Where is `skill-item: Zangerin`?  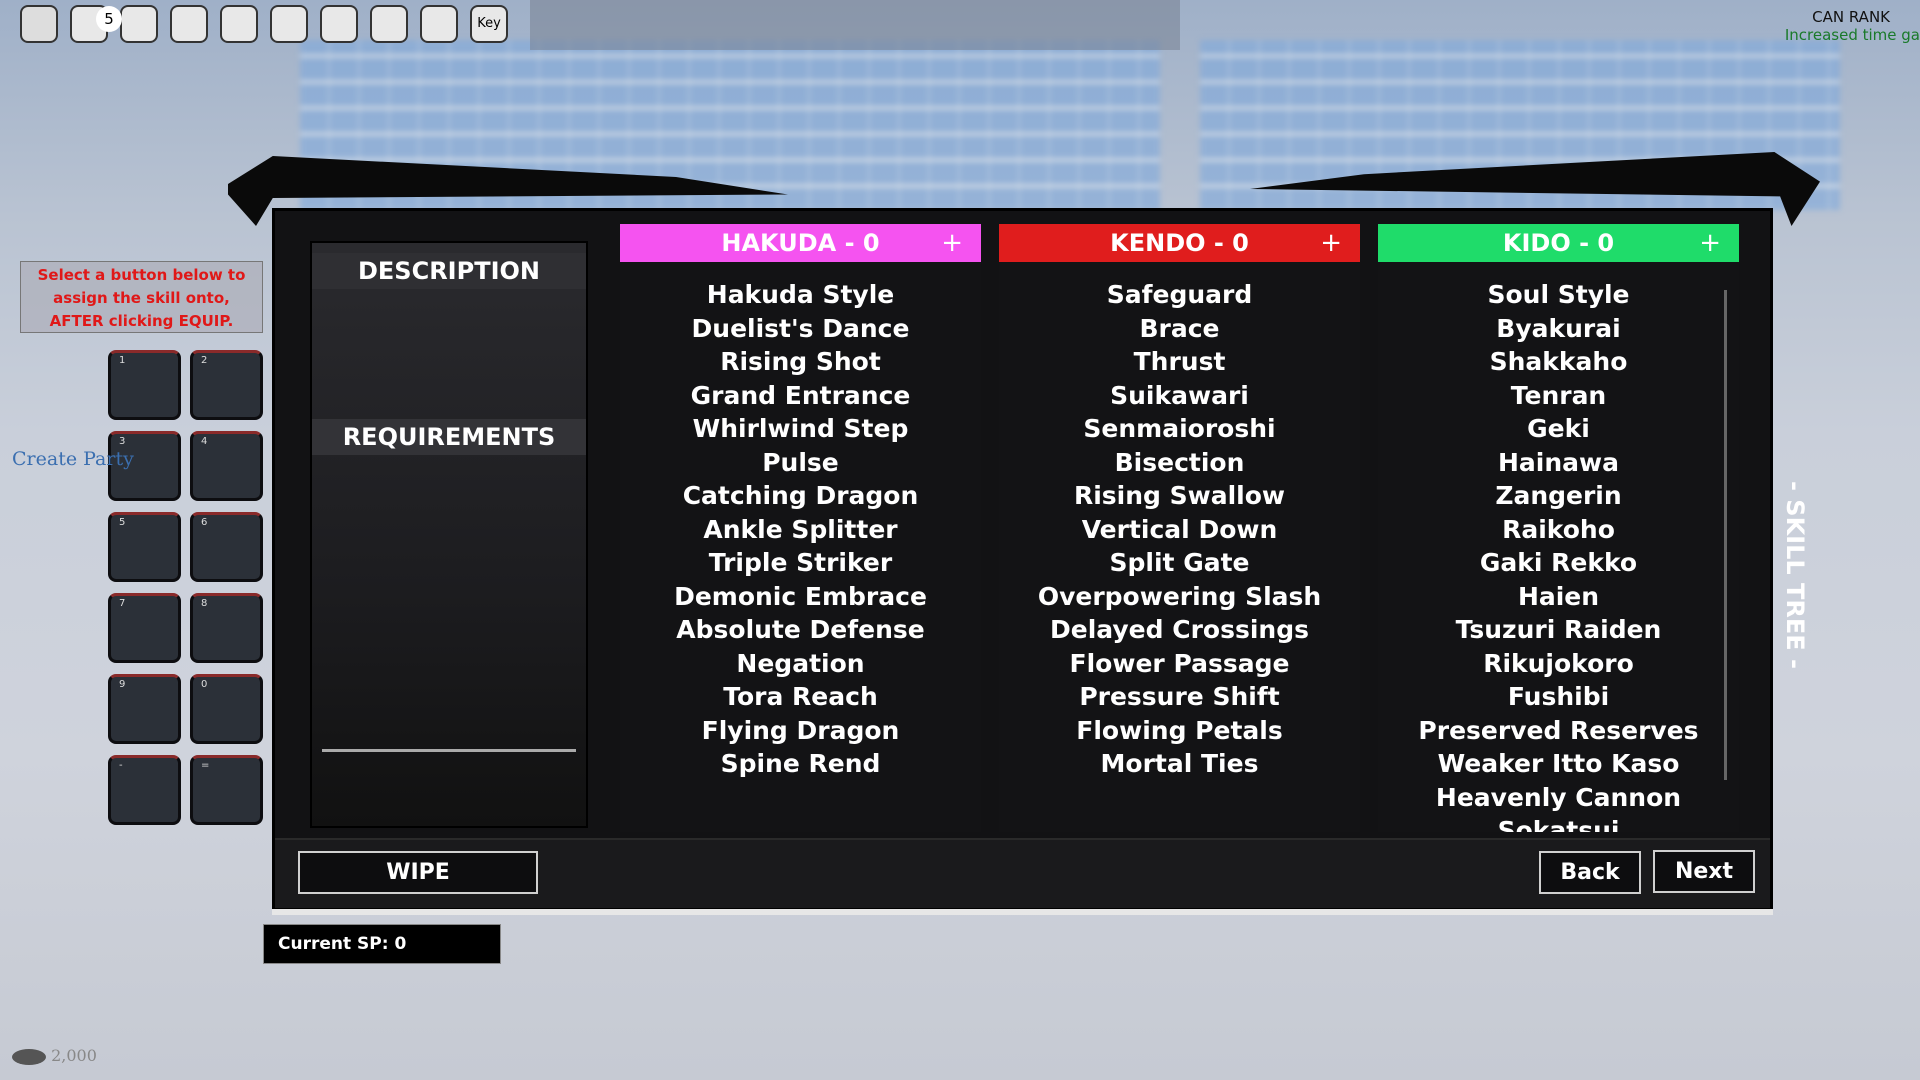
skill-item: Zangerin is located at coordinates (1558, 495).